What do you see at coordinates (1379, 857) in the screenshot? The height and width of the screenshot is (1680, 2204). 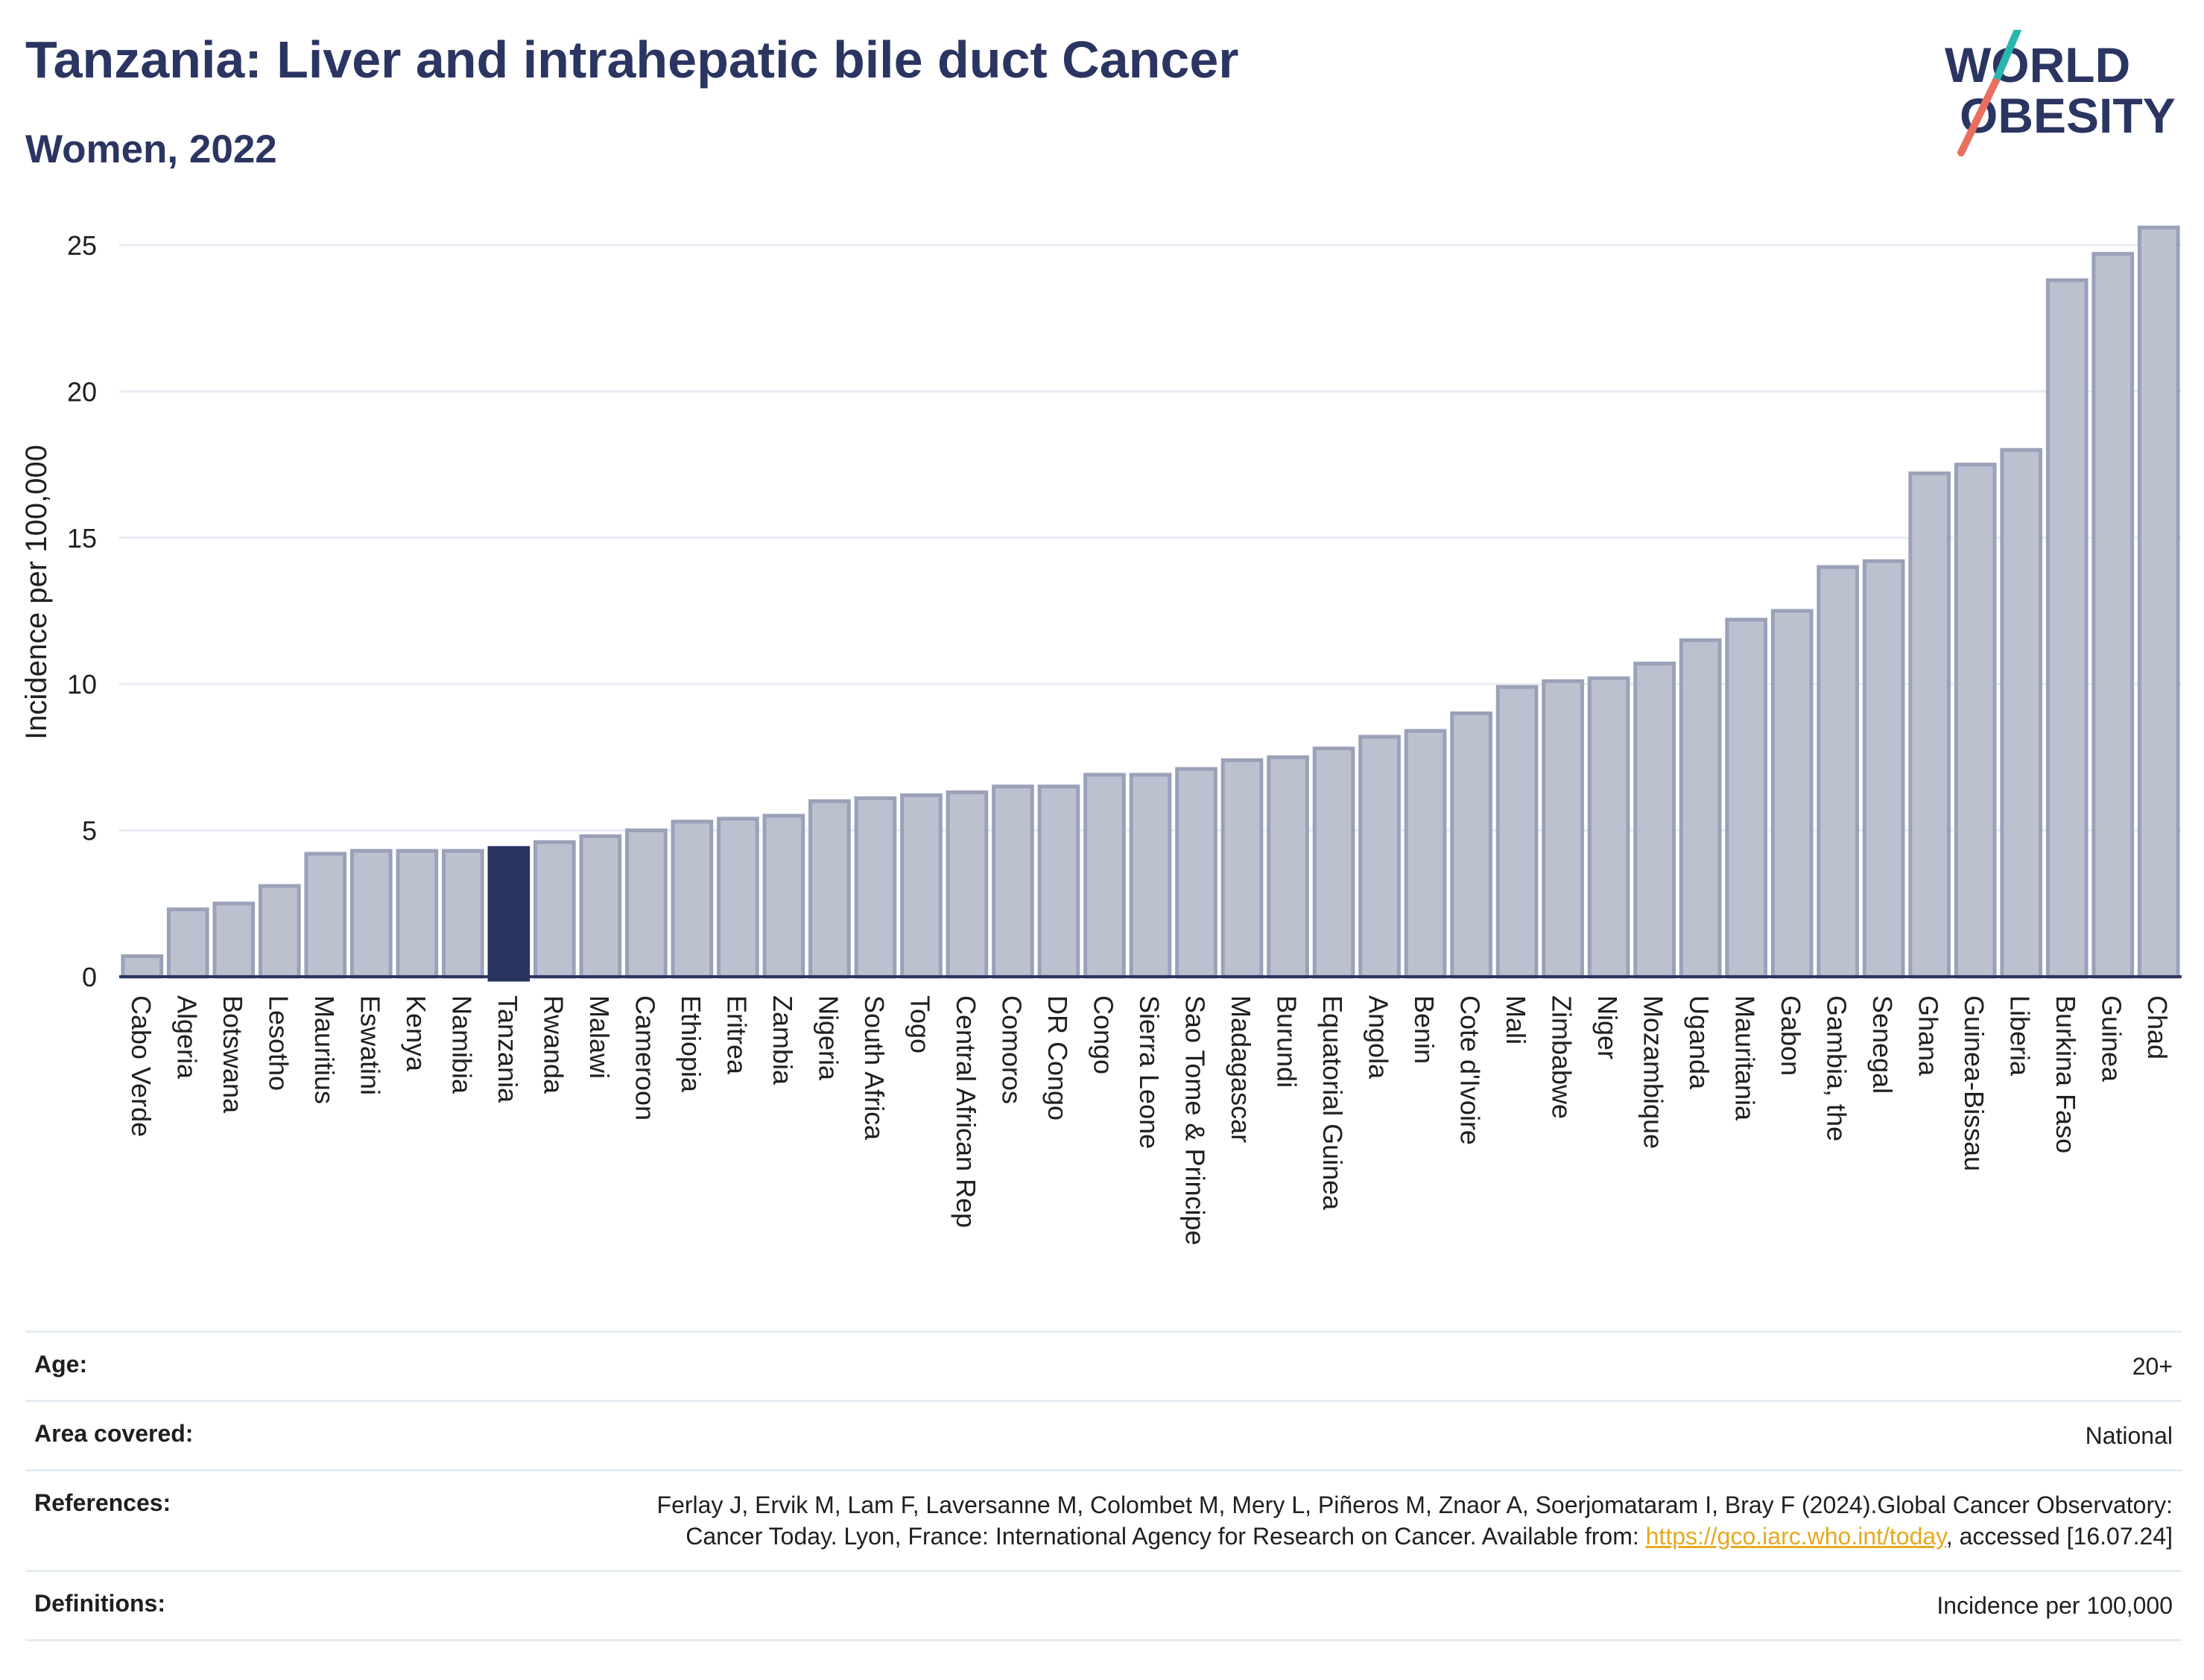 I see `bar-angola` at bounding box center [1379, 857].